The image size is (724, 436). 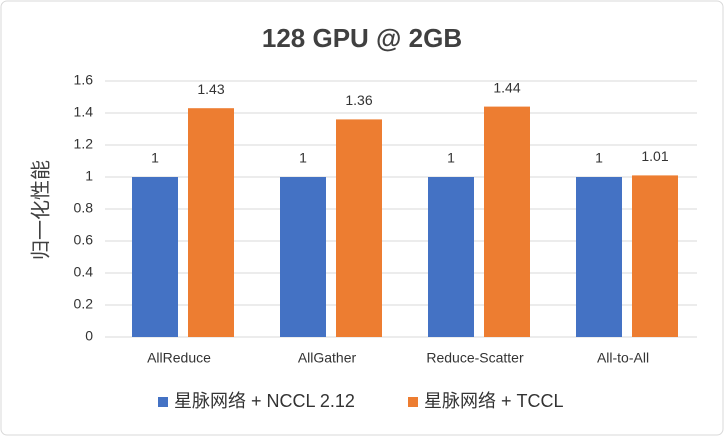 I want to click on data-label: 1.01, so click(x=654, y=156).